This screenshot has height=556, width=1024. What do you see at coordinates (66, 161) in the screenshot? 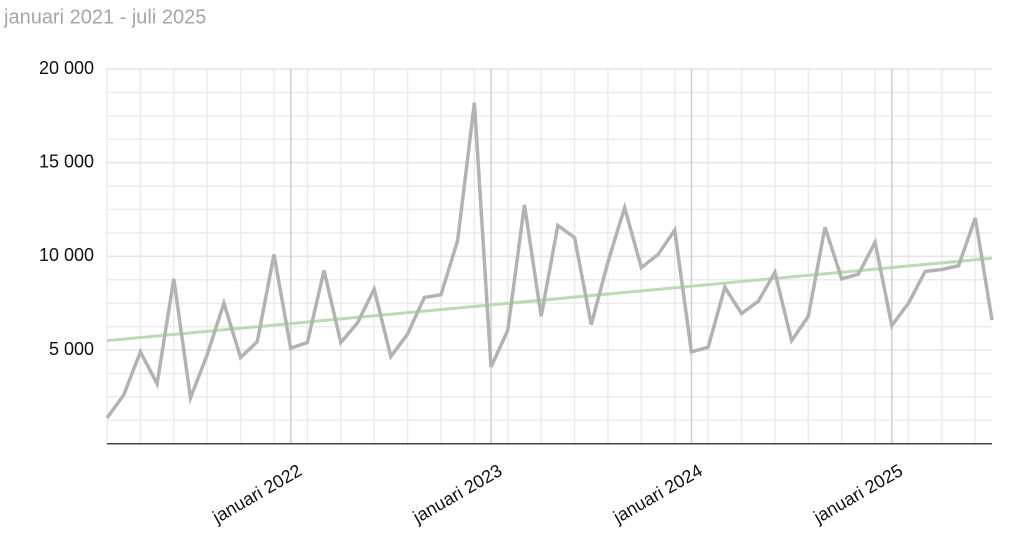
I see `y-tick-label: 15 000` at bounding box center [66, 161].